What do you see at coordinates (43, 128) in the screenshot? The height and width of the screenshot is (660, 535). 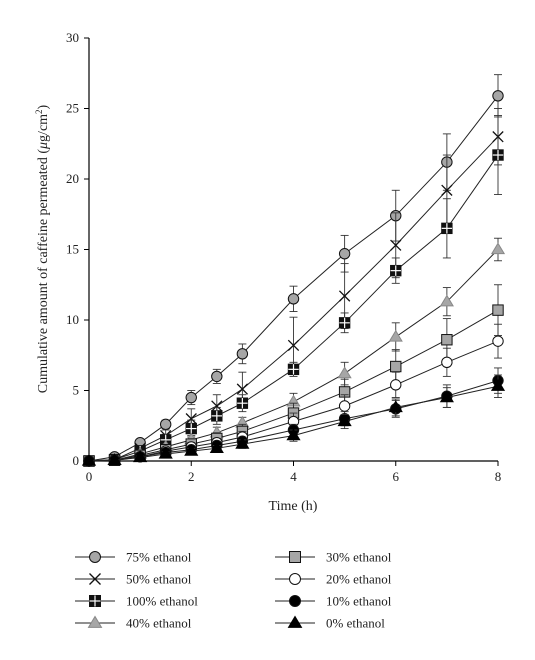 I see `y-axis-title-unit: g/cm` at bounding box center [43, 128].